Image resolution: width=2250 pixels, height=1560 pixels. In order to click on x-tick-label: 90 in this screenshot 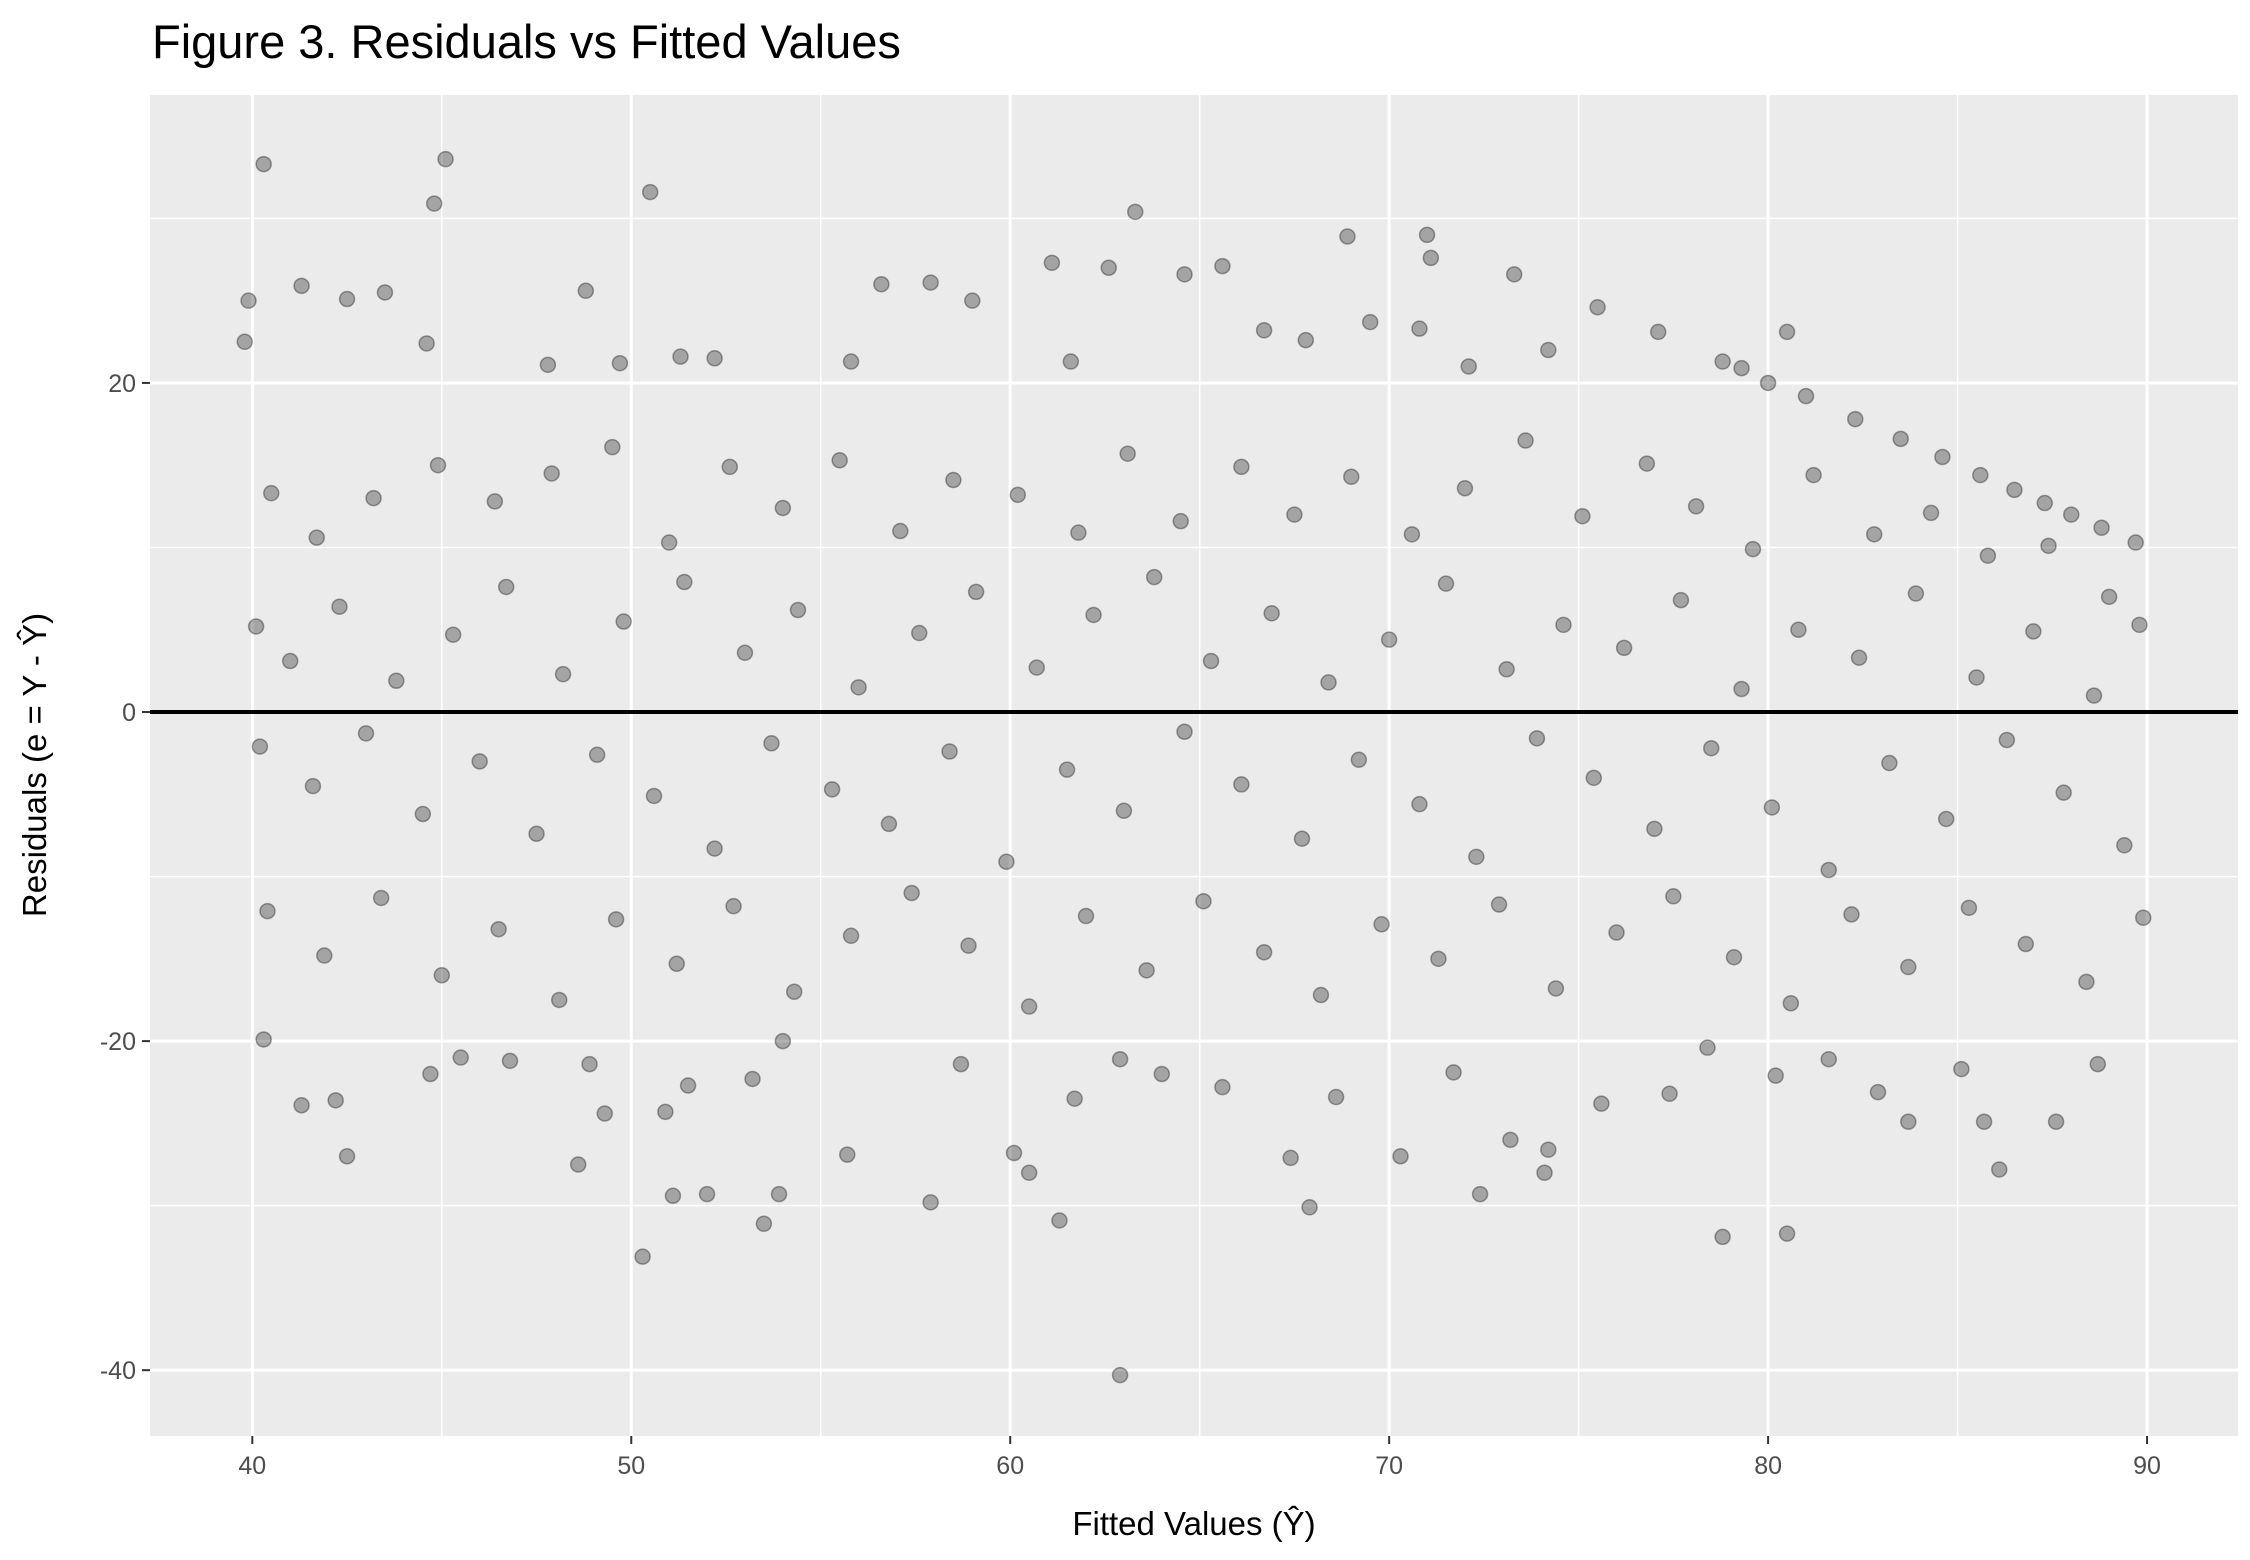, I will do `click(2147, 1466)`.